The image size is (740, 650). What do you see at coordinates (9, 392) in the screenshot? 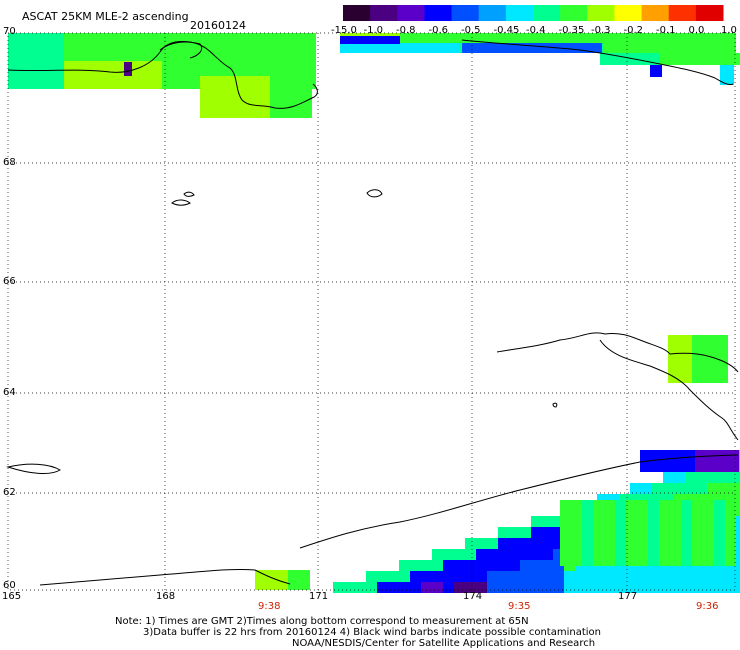
I see `latitude-label: 64` at bounding box center [9, 392].